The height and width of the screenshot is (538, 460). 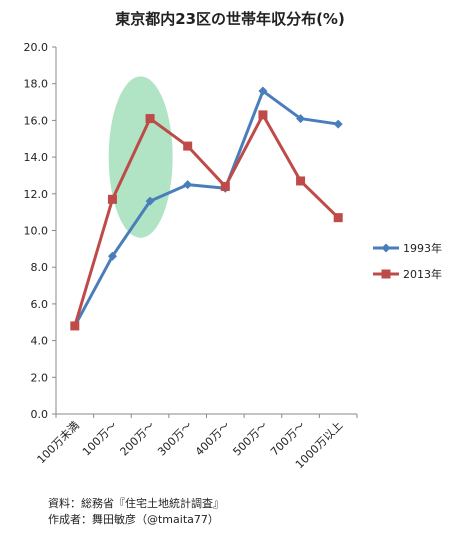 What do you see at coordinates (100, 439) in the screenshot?
I see `x-tick-label: 100万～` at bounding box center [100, 439].